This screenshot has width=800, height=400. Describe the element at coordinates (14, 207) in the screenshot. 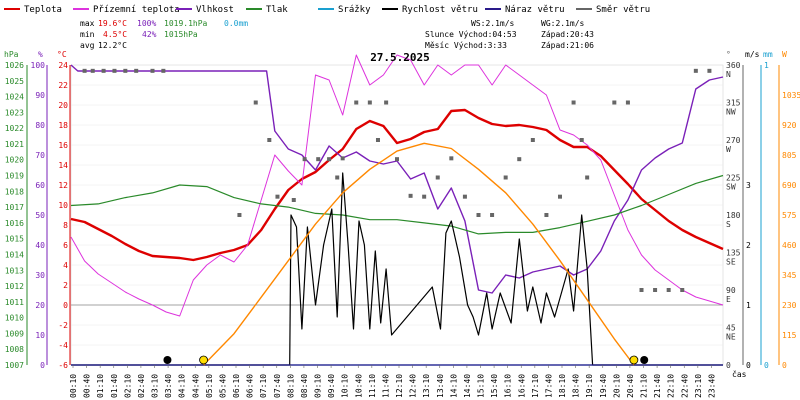

I see `pressure-tick-10: 1017` at that location.